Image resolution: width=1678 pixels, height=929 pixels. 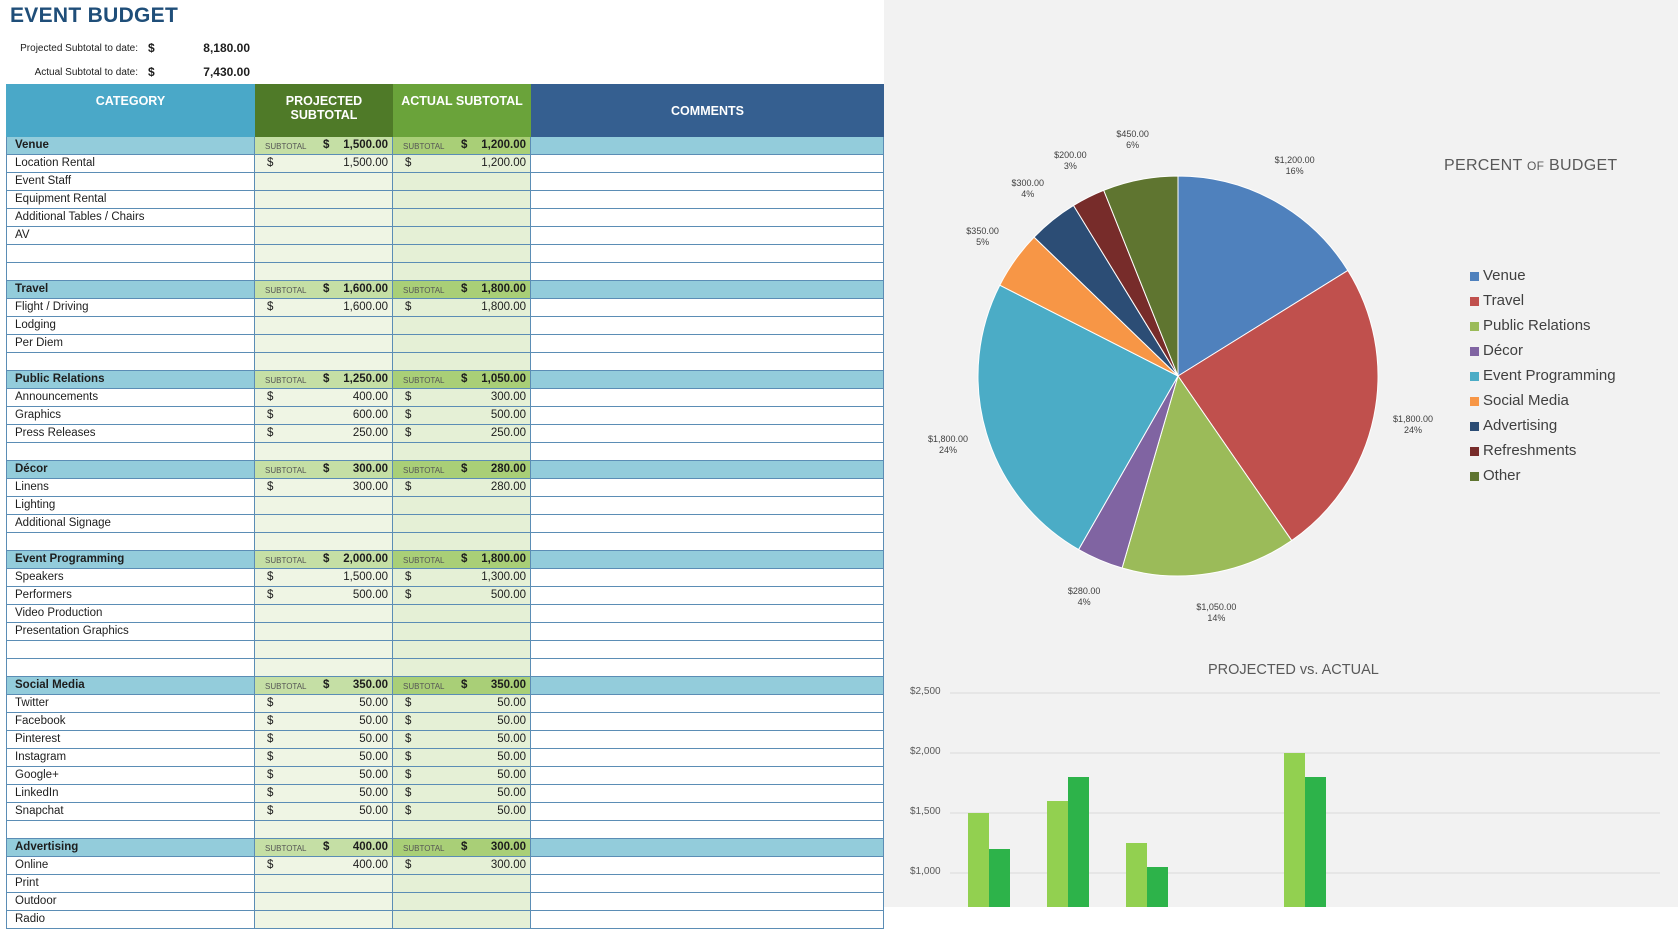 I want to click on comments-header: COMMENTS, so click(x=707, y=110).